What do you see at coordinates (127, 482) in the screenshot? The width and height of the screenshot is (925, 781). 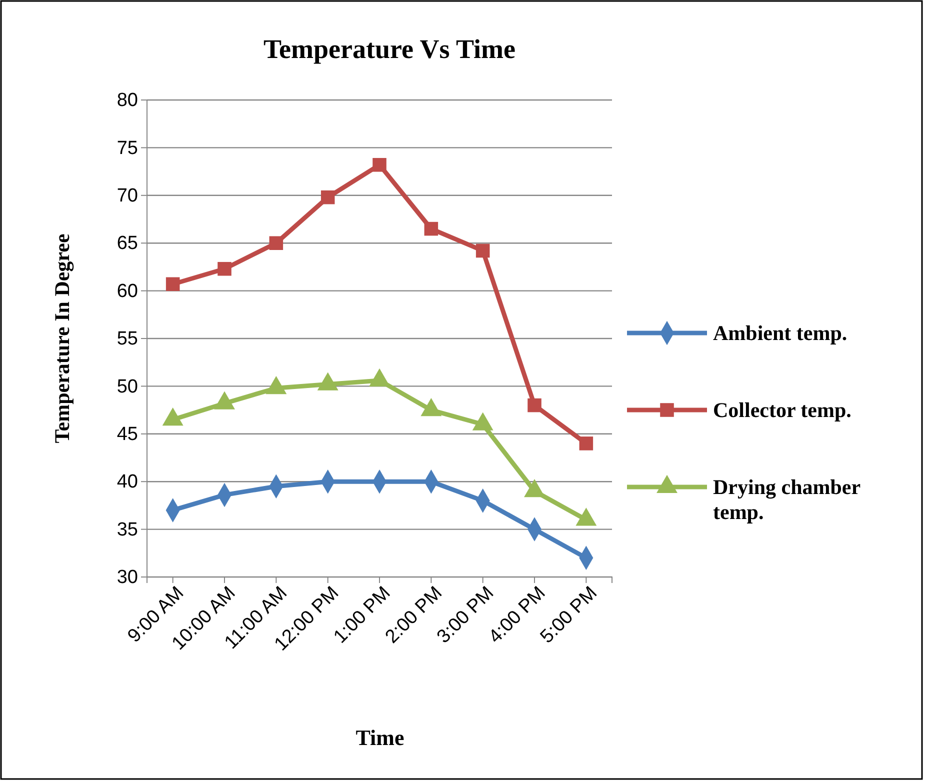 I see `y-tick-label: 40` at bounding box center [127, 482].